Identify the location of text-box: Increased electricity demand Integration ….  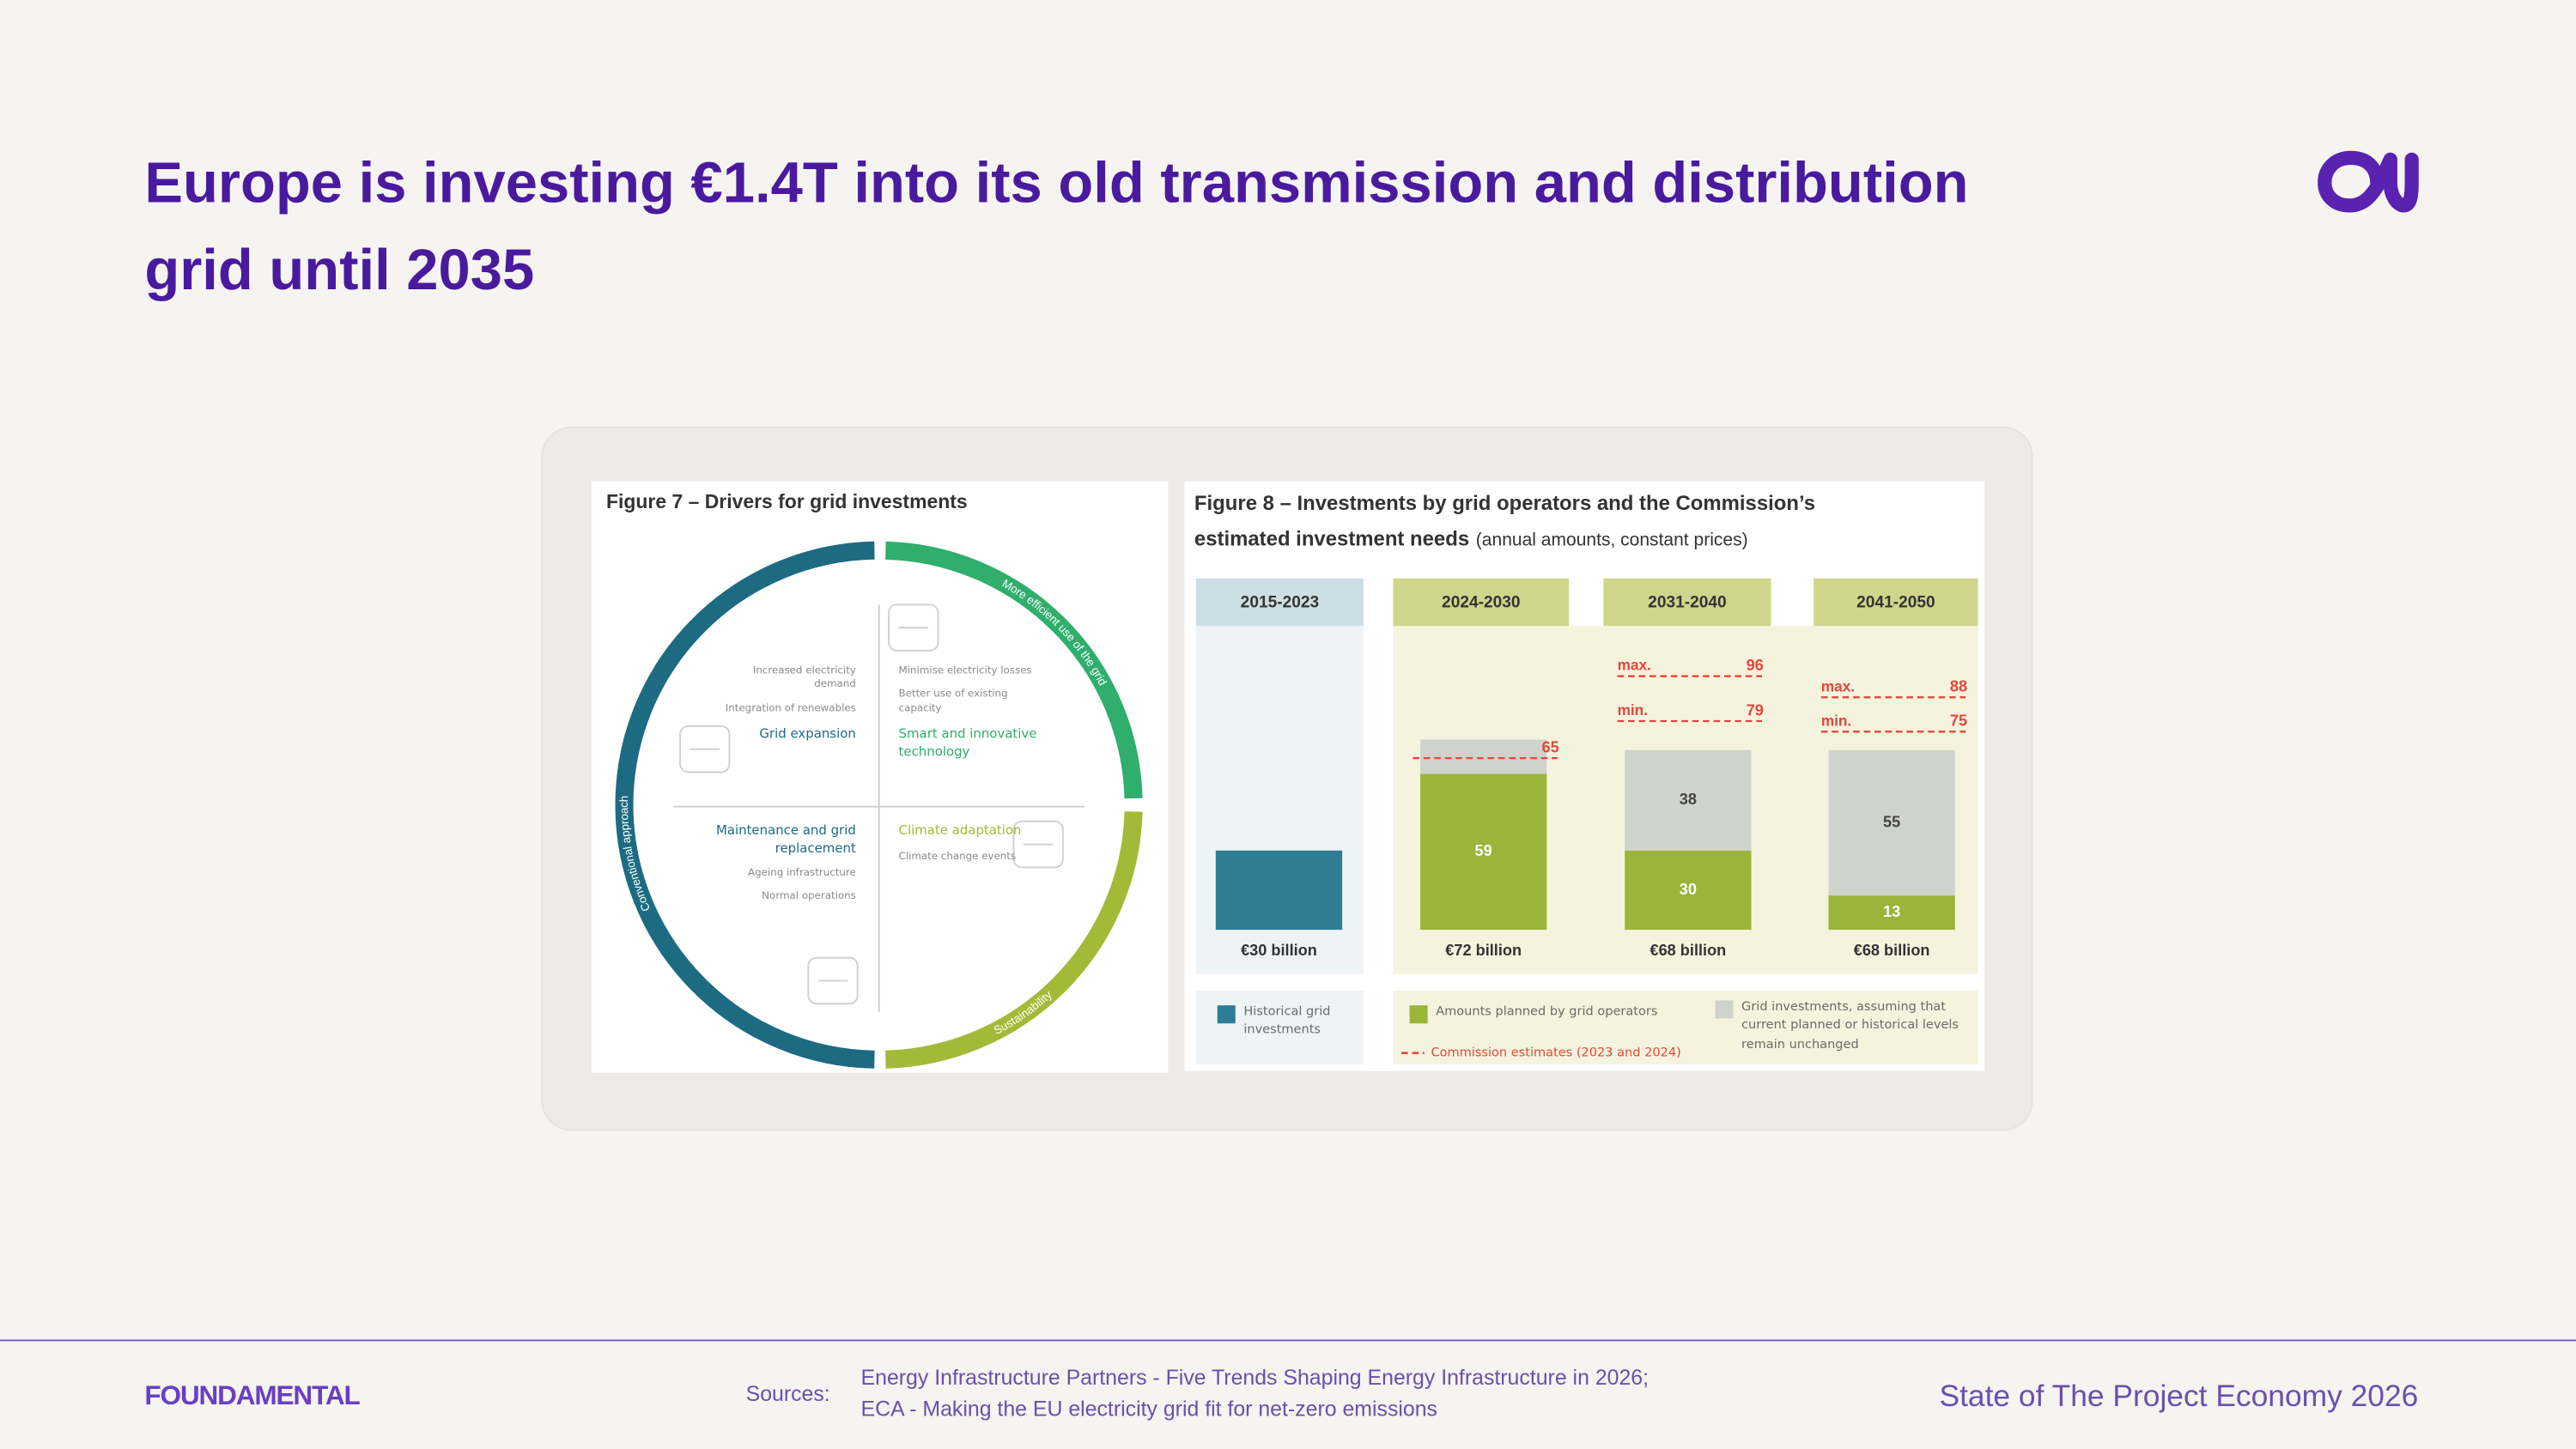
(782, 704).